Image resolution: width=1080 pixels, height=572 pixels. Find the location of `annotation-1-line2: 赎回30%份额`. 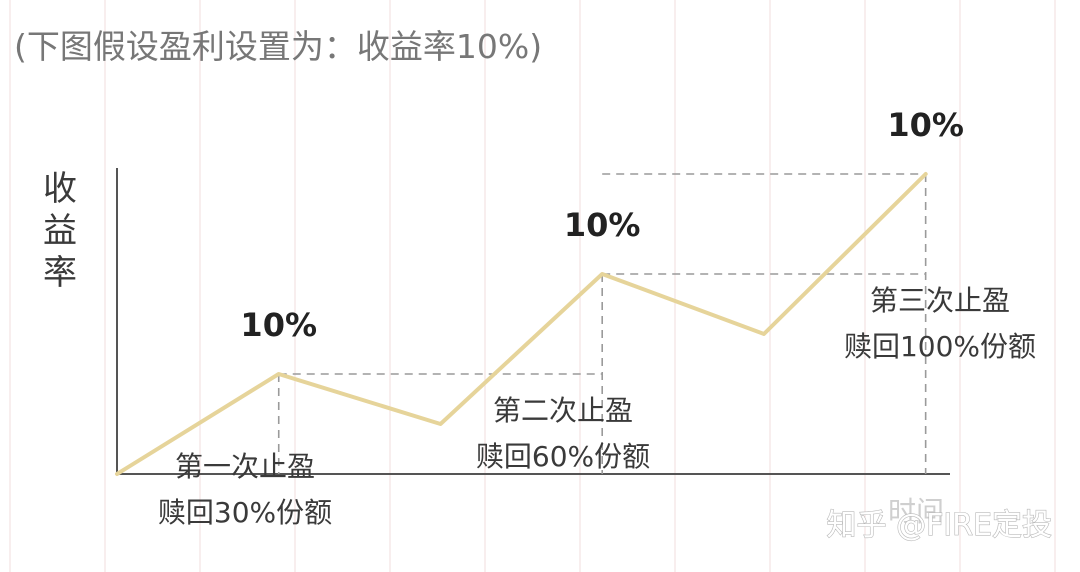

annotation-1-line2: 赎回30%份额 is located at coordinates (245, 512).